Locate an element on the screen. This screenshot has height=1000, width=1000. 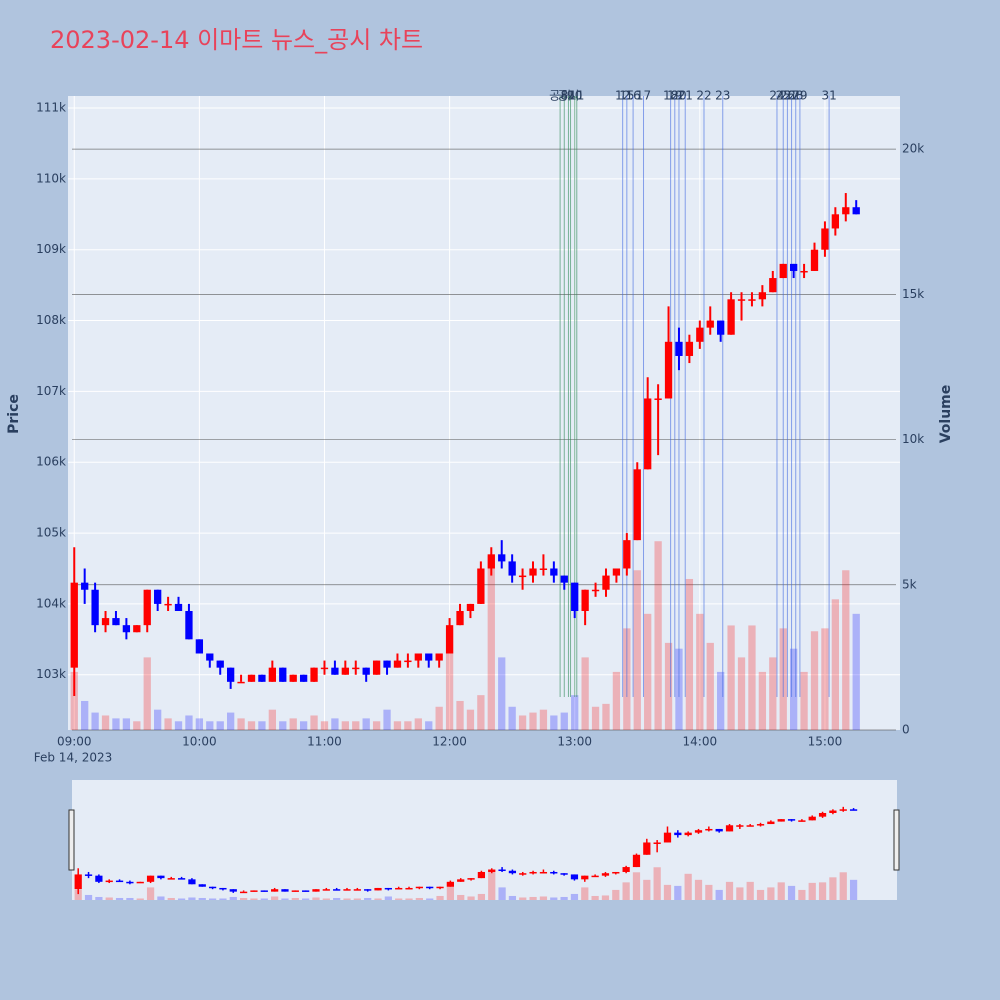
y2-tick-label: 15k is located at coordinates (913, 294).